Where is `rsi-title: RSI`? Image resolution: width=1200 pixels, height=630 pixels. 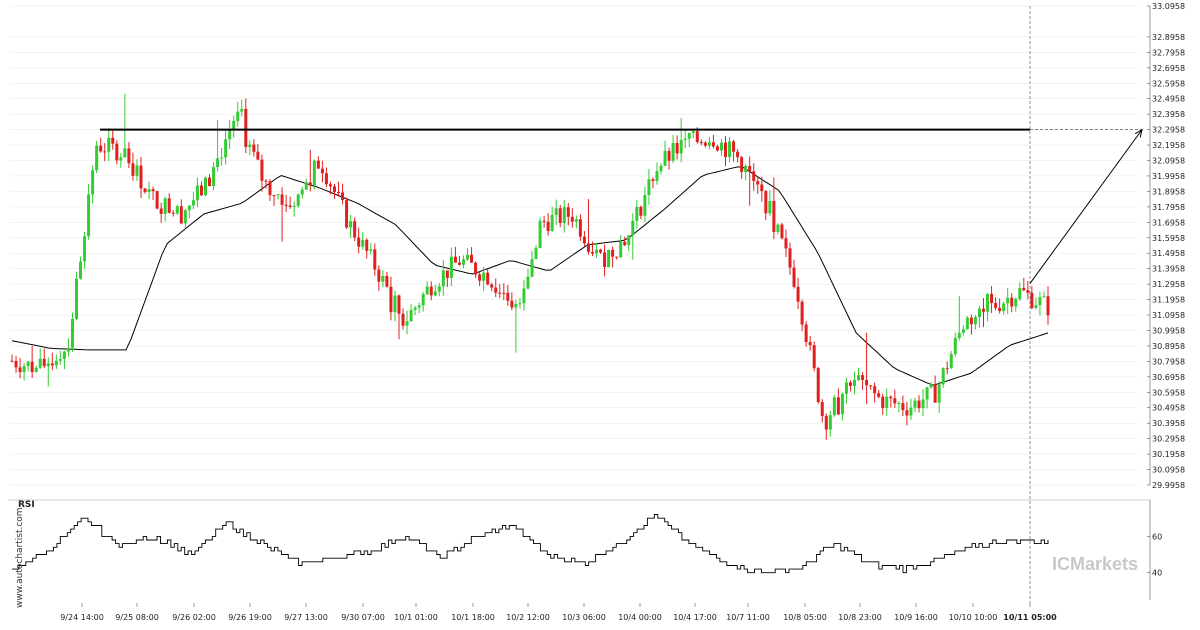
rsi-title: RSI is located at coordinates (26, 505).